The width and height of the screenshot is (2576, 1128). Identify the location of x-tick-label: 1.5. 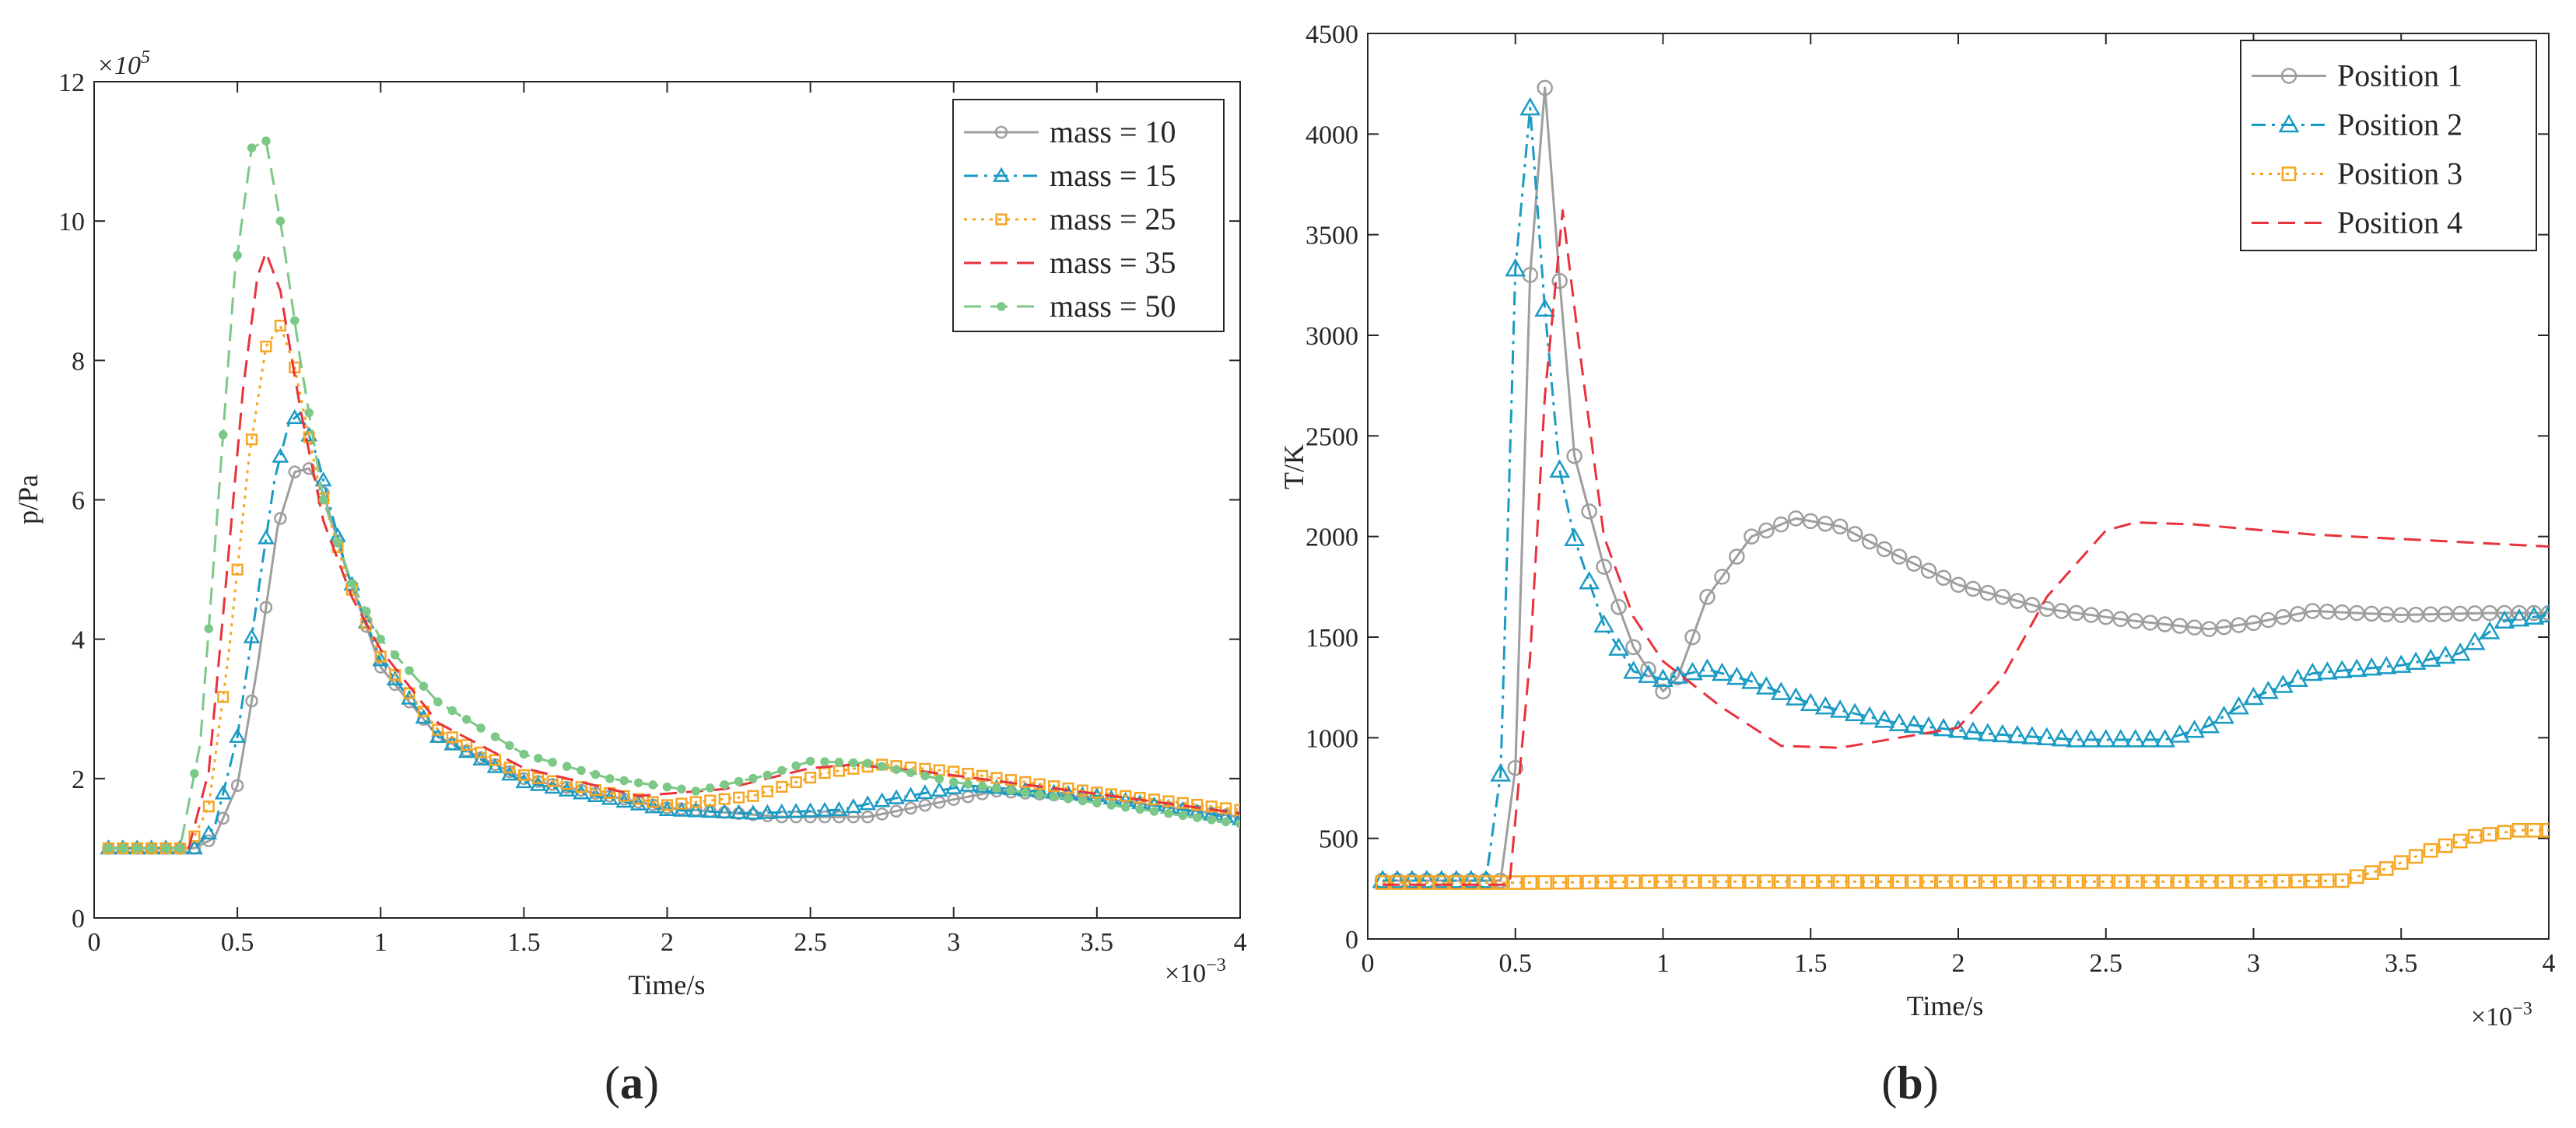
(524, 942).